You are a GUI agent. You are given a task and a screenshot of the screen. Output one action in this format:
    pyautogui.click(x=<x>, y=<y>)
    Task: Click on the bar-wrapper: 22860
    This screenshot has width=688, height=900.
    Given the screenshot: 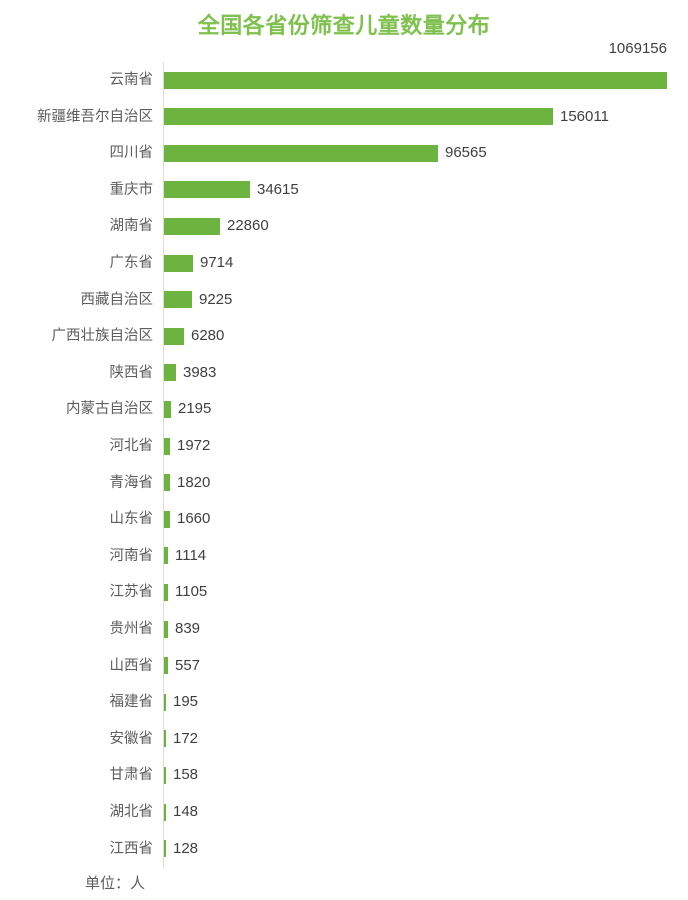 What is the action you would take?
    pyautogui.click(x=216, y=226)
    